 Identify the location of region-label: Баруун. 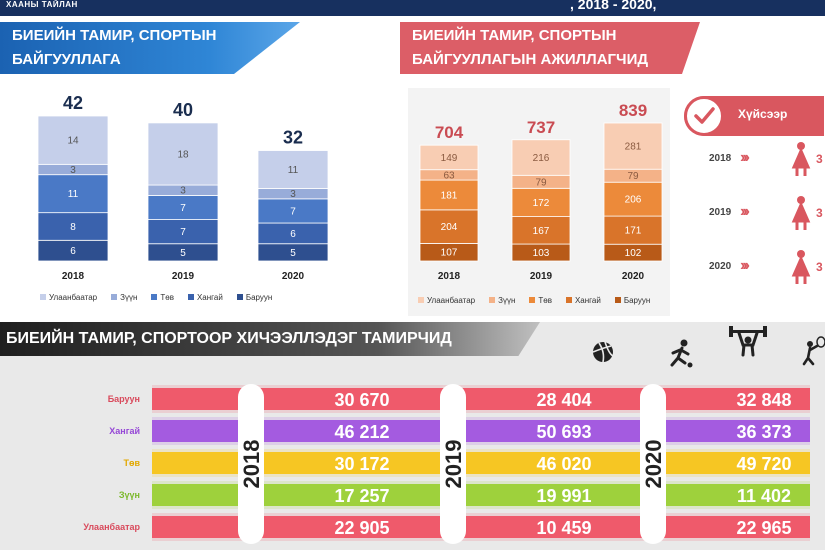
(124, 399).